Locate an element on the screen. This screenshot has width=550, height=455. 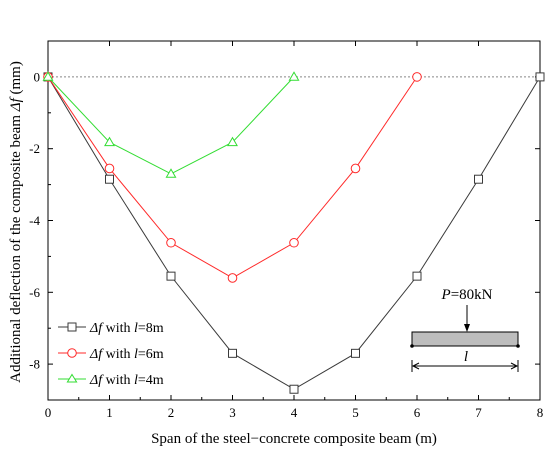
legend-label-l4-value: =4m is located at coordinates (151, 380).